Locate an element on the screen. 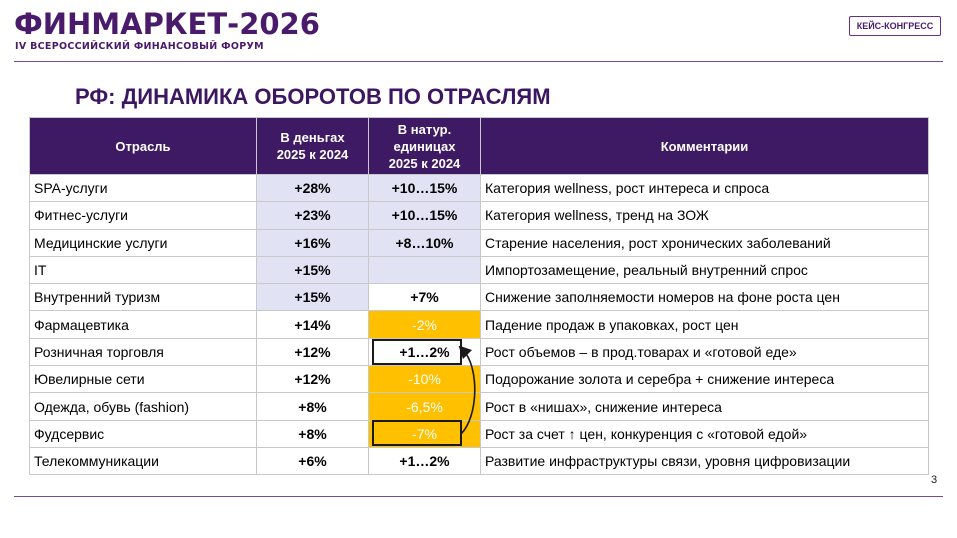  industry-cell: Телекоммуникации is located at coordinates (143, 461).